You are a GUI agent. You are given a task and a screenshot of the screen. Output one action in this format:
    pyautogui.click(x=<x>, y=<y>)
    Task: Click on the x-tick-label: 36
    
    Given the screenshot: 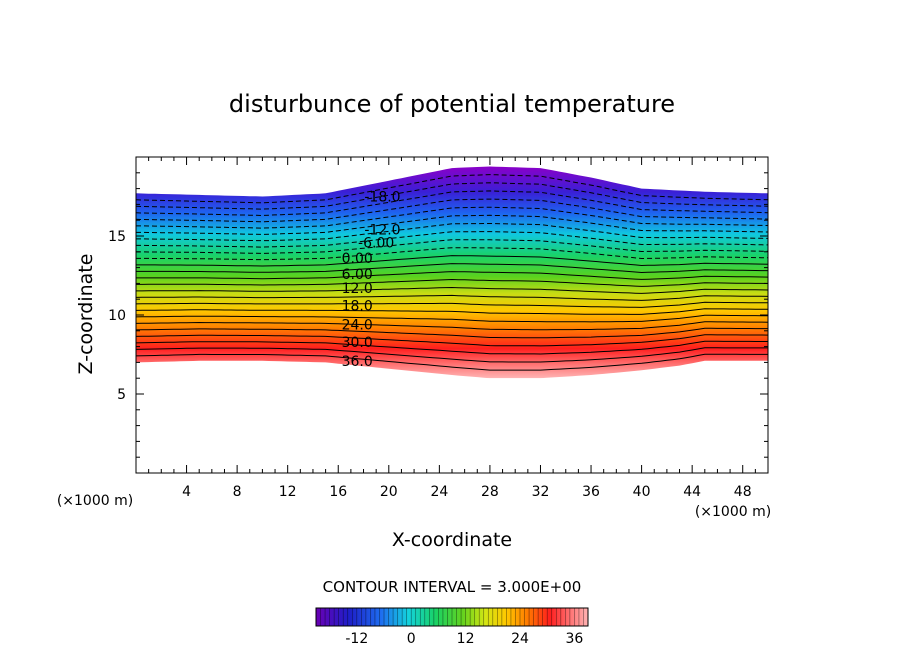 What is the action you would take?
    pyautogui.click(x=591, y=492)
    